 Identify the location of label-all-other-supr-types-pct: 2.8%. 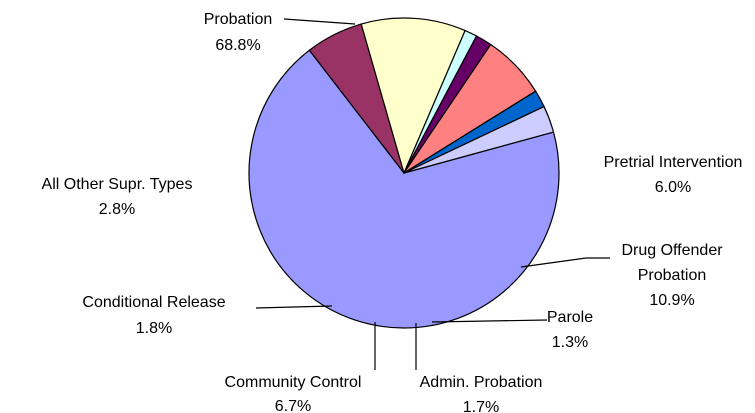
(117, 209).